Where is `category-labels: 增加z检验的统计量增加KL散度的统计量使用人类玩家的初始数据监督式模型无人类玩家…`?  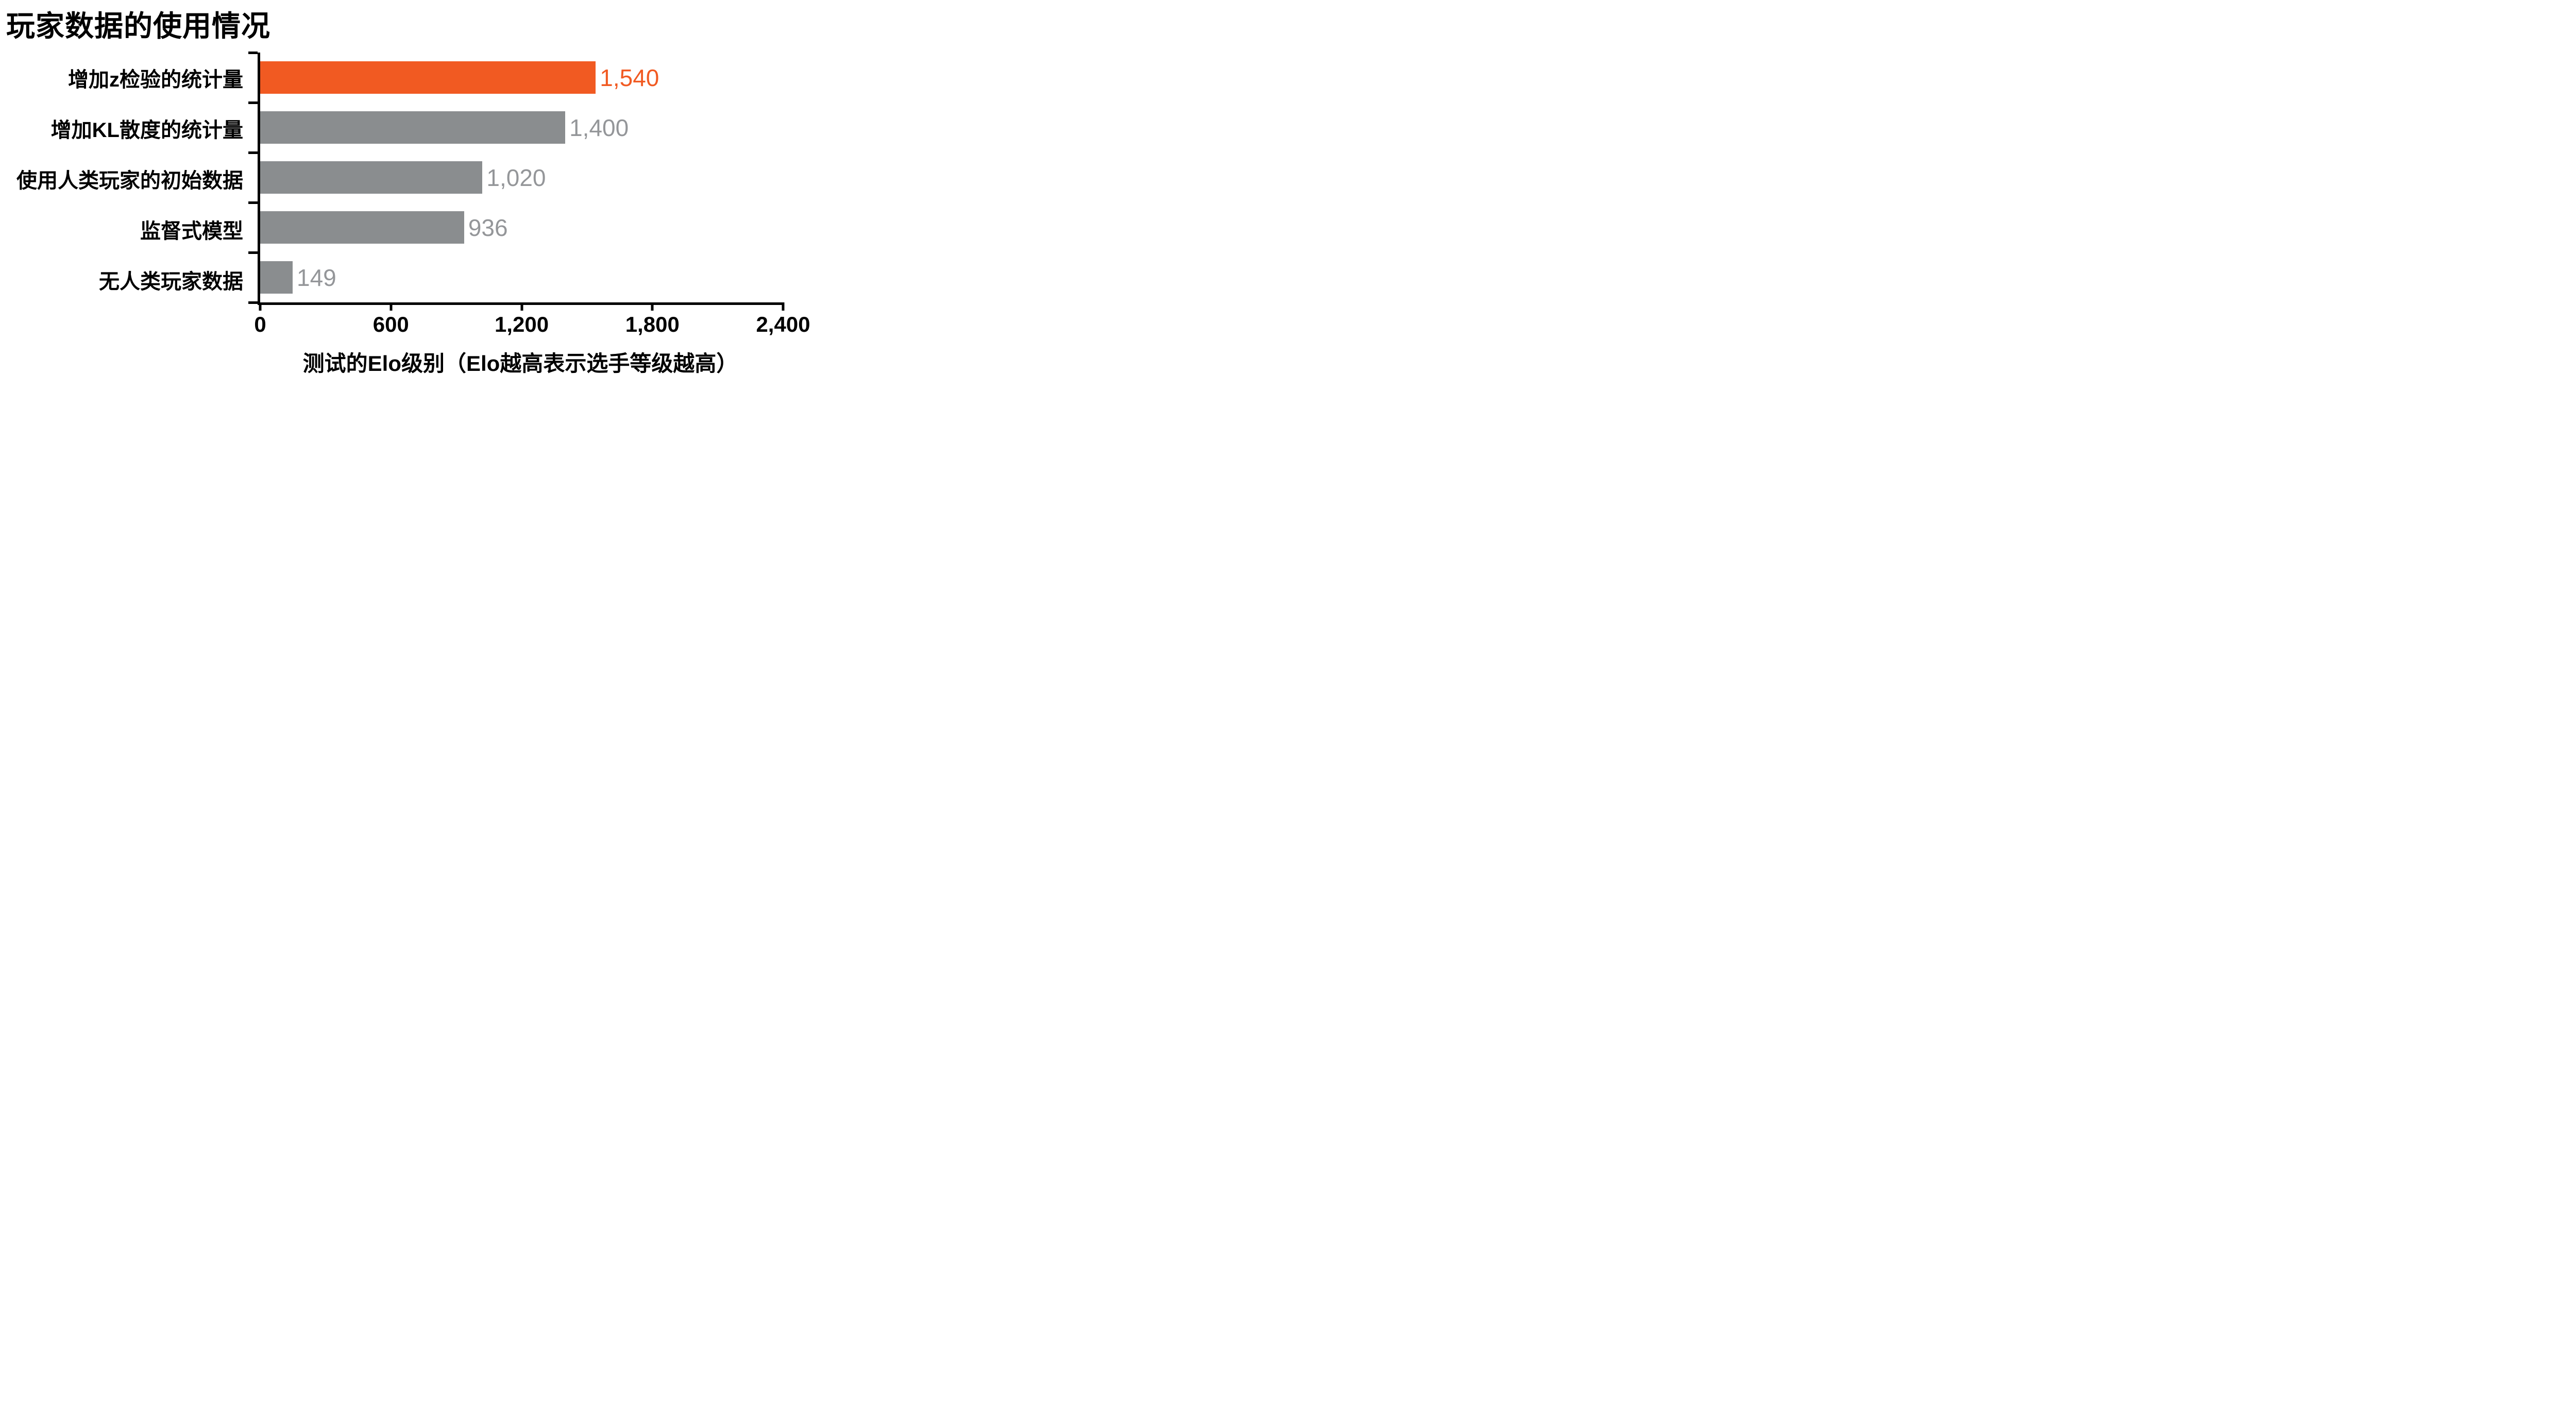 category-labels: 增加z检验的统计量增加KL散度的统计量使用人类玩家的初始数据监督式模型无人类玩家… is located at coordinates (121, 179).